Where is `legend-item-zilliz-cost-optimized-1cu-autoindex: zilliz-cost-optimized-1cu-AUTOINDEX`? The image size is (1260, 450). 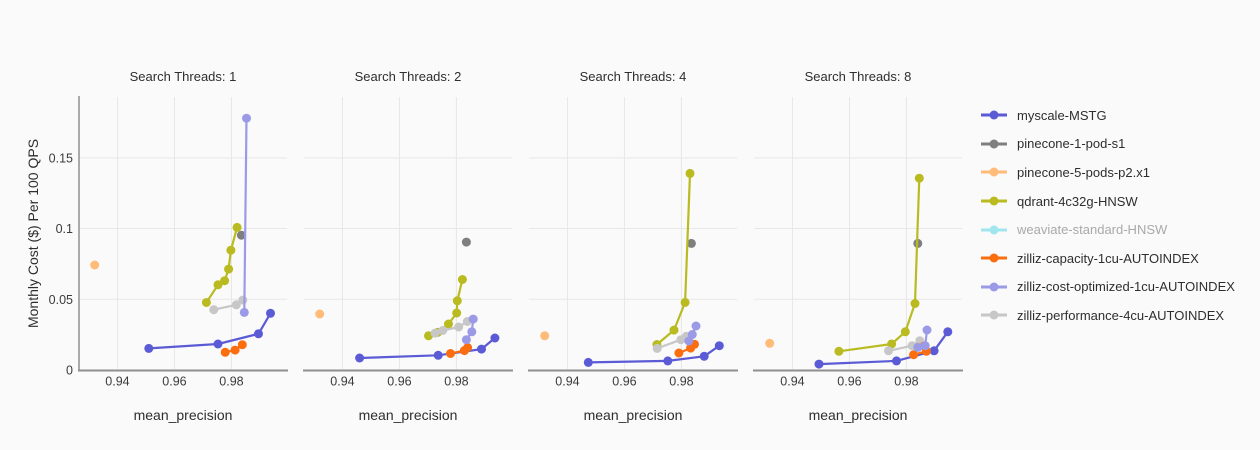
legend-item-zilliz-cost-optimized-1cu-autoindex: zilliz-cost-optimized-1cu-AUTOINDEX is located at coordinates (1107, 287).